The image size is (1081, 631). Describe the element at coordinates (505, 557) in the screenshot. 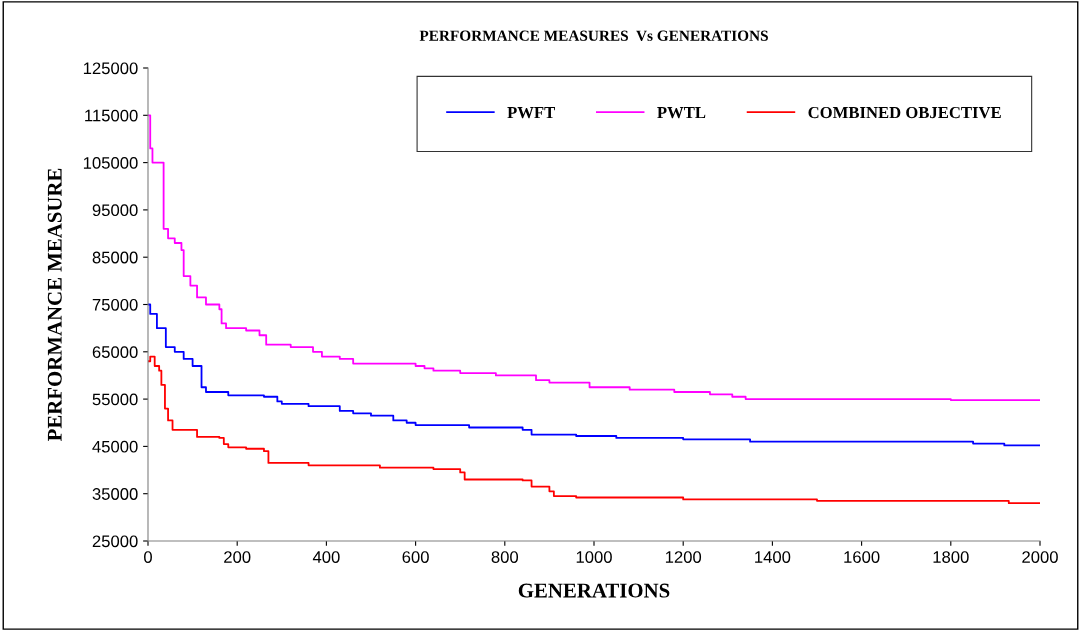

I see `x-tick-label: 800` at that location.